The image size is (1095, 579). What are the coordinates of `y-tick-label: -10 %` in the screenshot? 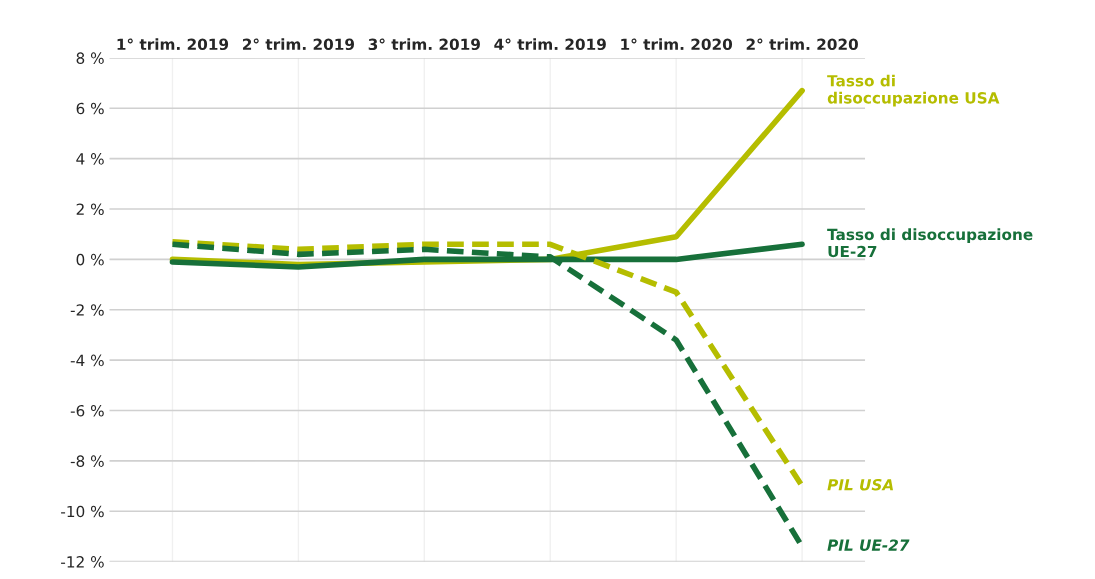 It's located at (82, 511).